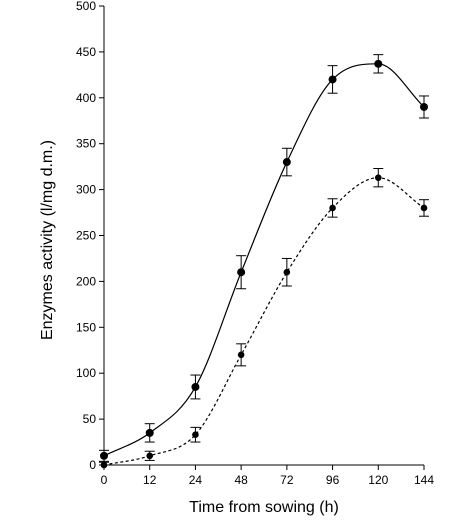 The image size is (474, 529). I want to click on y-tick-label: 500, so click(86, 6).